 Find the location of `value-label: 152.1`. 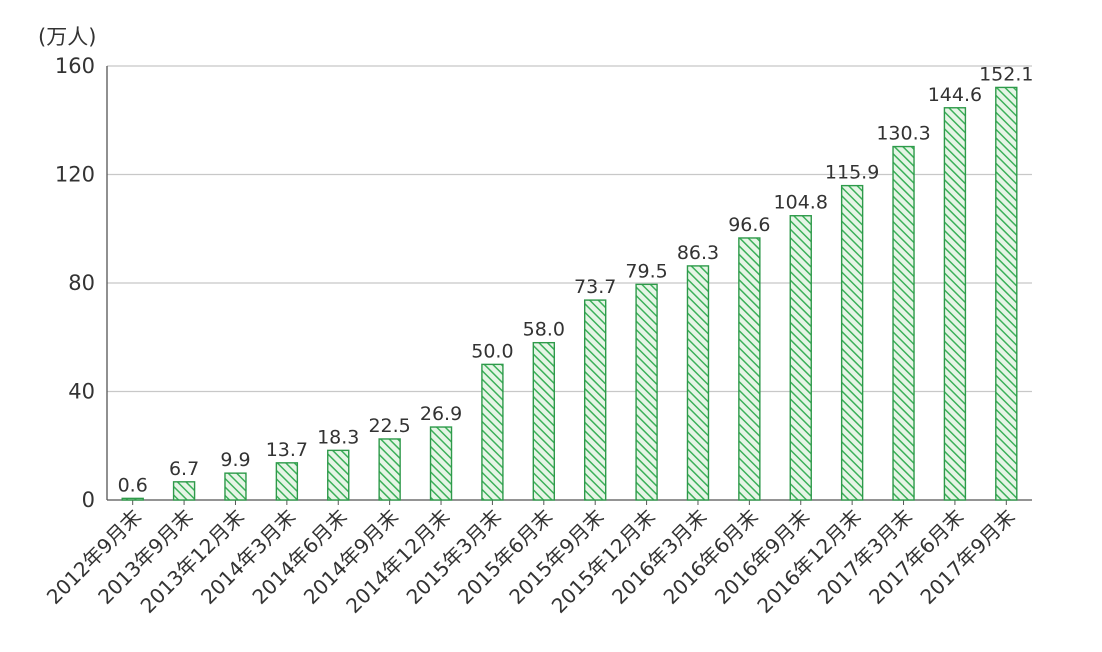

value-label: 152.1 is located at coordinates (1006, 74).